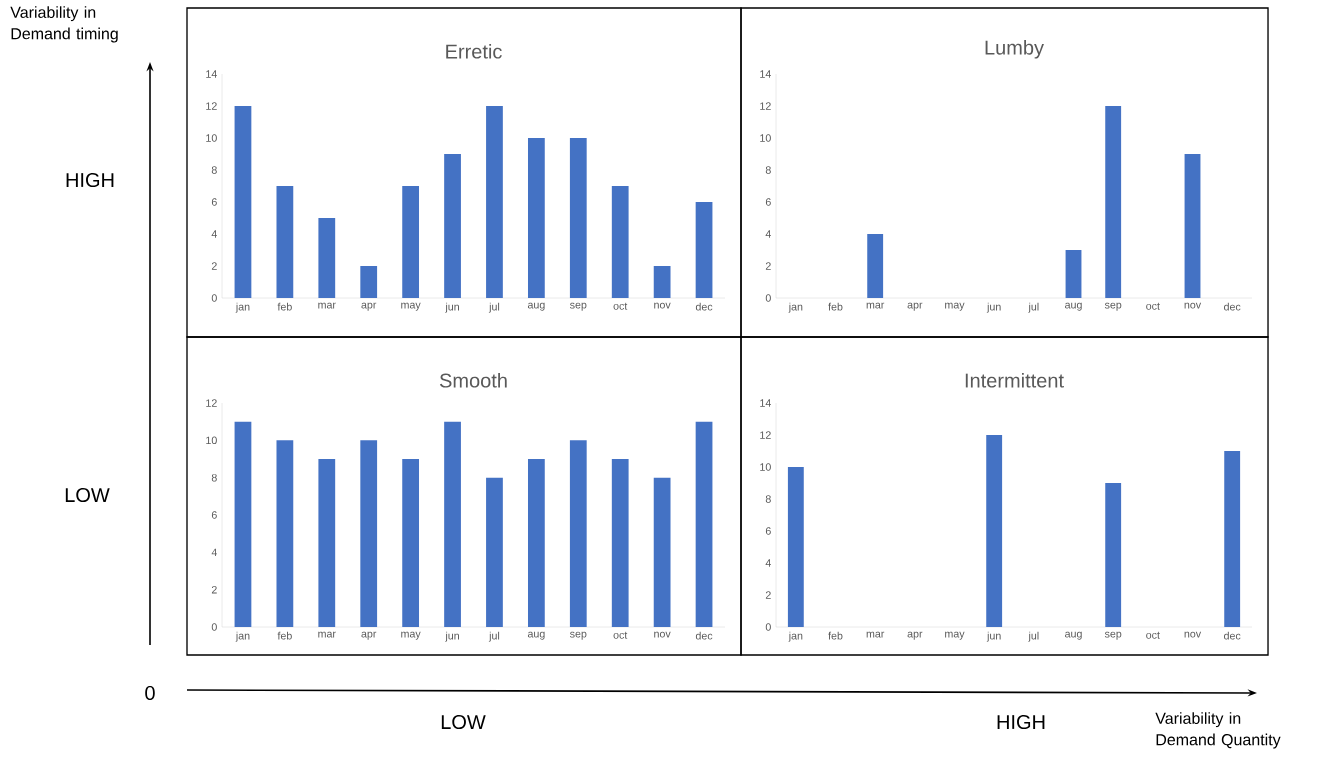  What do you see at coordinates (1218, 730) in the screenshot?
I see `text: Variability in Demand Quantity` at bounding box center [1218, 730].